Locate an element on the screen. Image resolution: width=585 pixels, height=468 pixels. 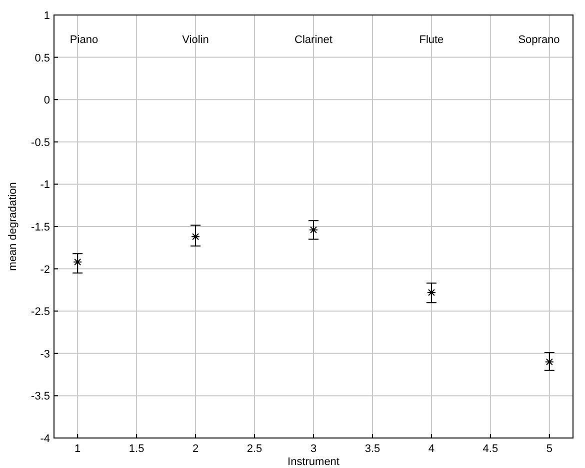
y-tick-label: -0.5 is located at coordinates (40, 142).